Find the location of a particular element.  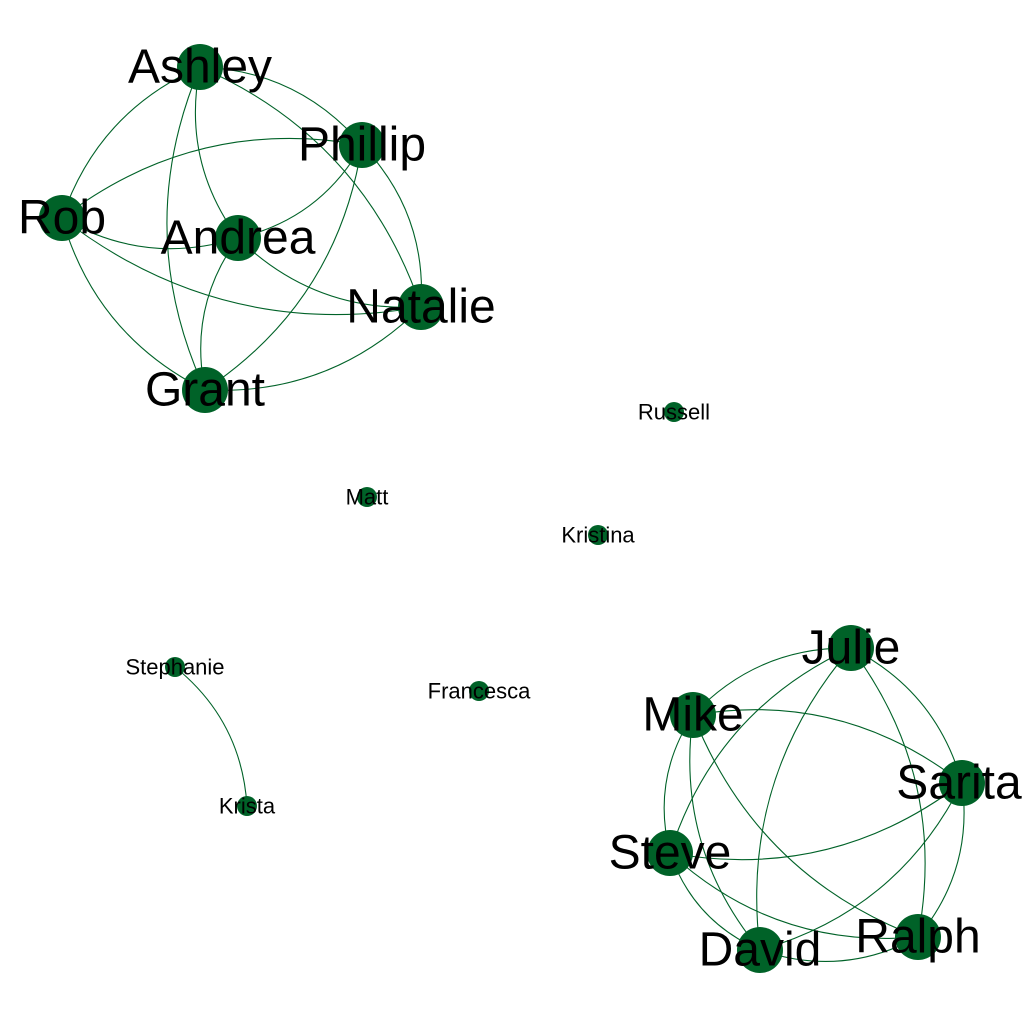

node-label-mike: Mike is located at coordinates (692, 715).